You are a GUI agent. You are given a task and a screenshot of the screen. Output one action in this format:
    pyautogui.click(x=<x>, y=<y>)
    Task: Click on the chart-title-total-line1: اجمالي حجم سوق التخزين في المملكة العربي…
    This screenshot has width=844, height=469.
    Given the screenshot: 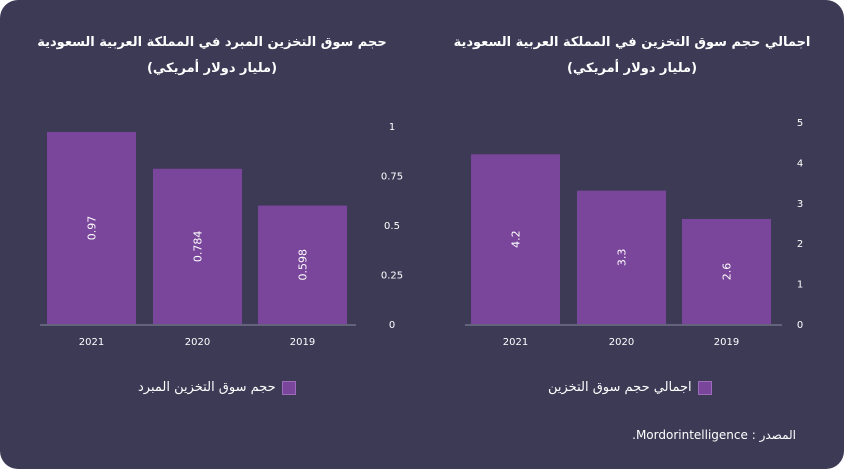 What is the action you would take?
    pyautogui.click(x=632, y=42)
    